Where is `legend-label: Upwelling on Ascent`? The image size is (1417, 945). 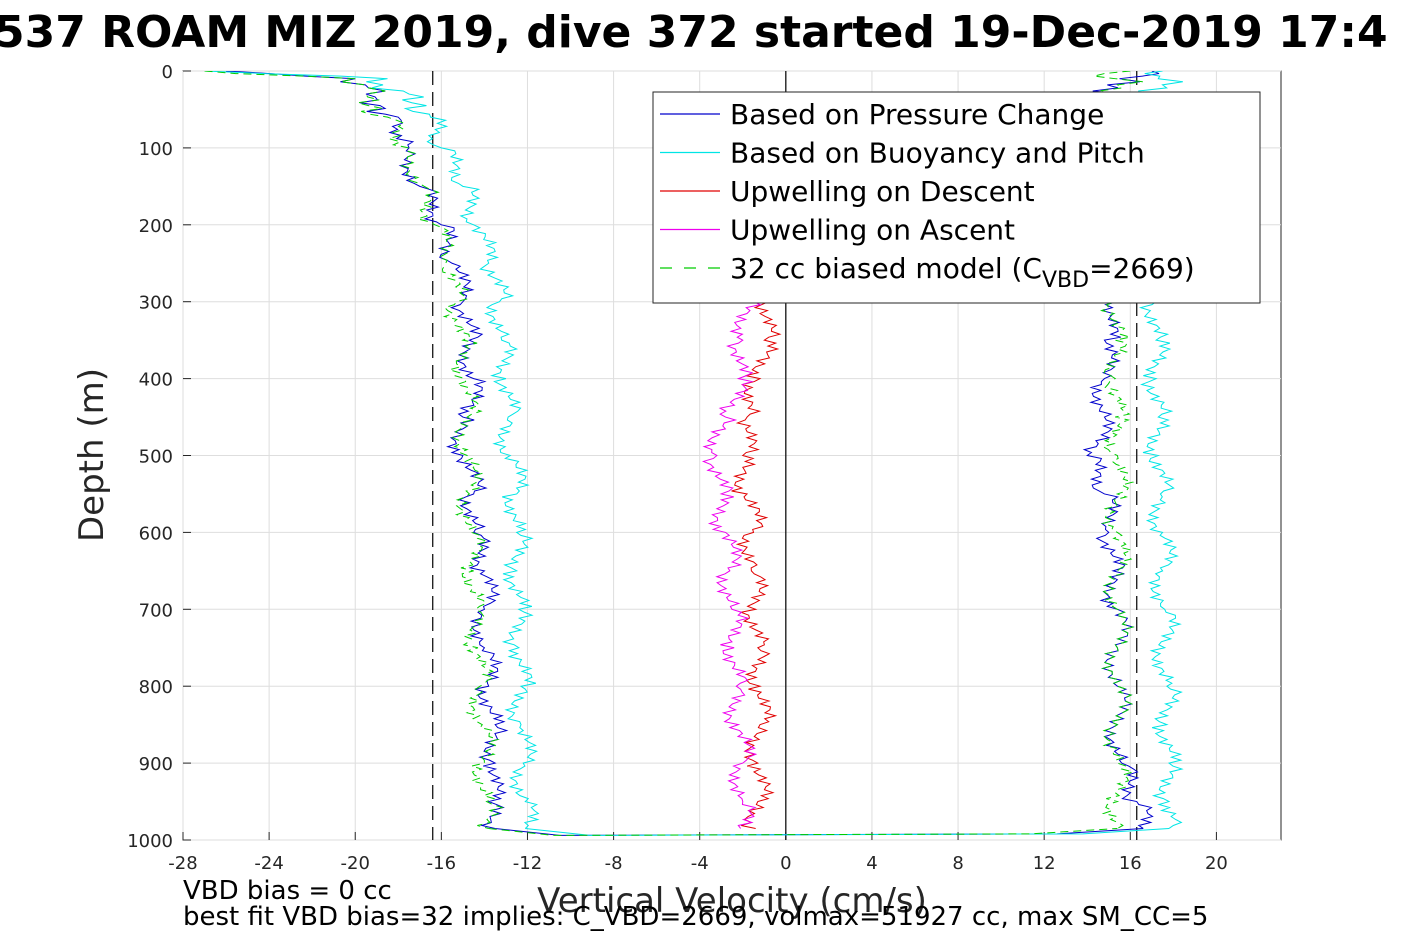 legend-label: Upwelling on Ascent is located at coordinates (872, 230).